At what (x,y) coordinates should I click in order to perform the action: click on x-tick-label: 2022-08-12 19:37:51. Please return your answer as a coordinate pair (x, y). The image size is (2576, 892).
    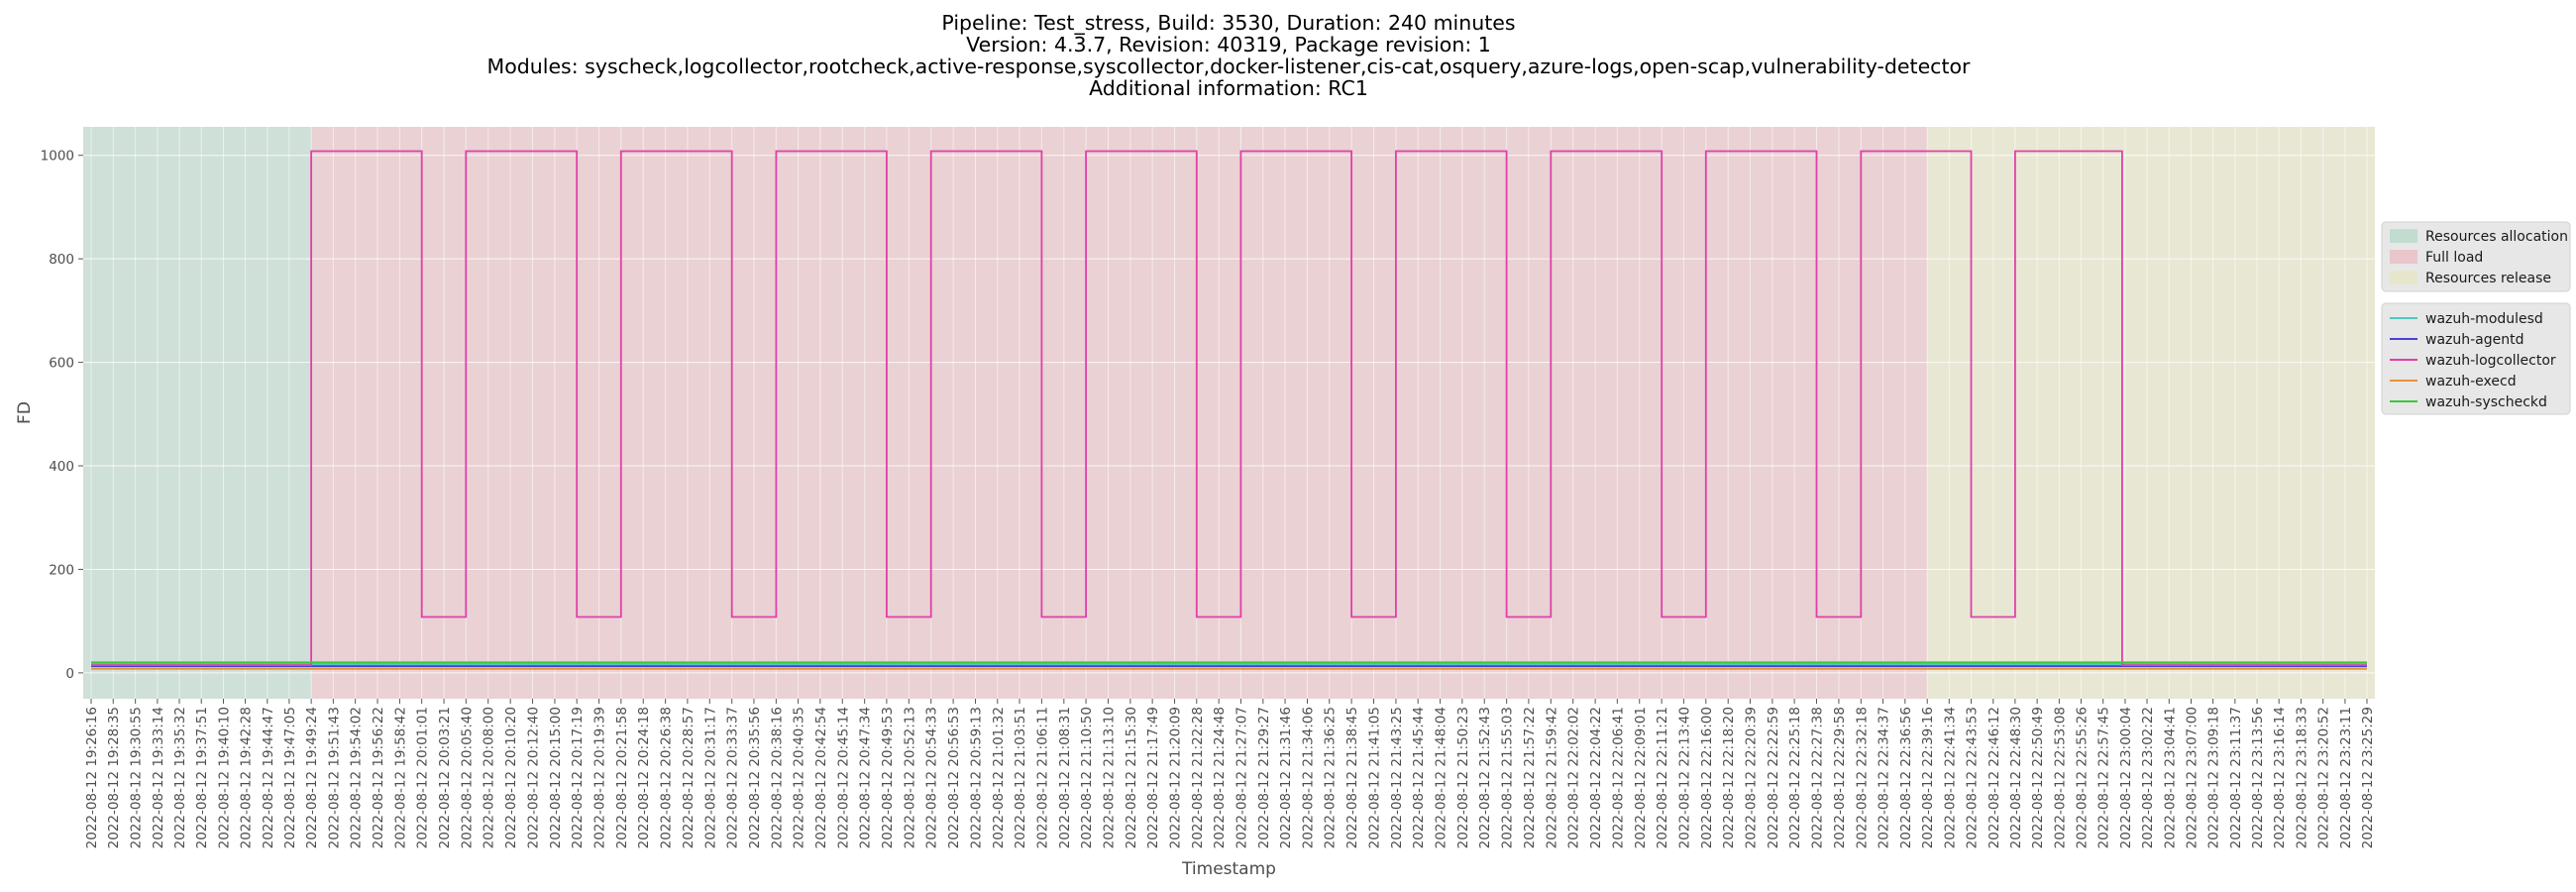
    Looking at the image, I should click on (202, 777).